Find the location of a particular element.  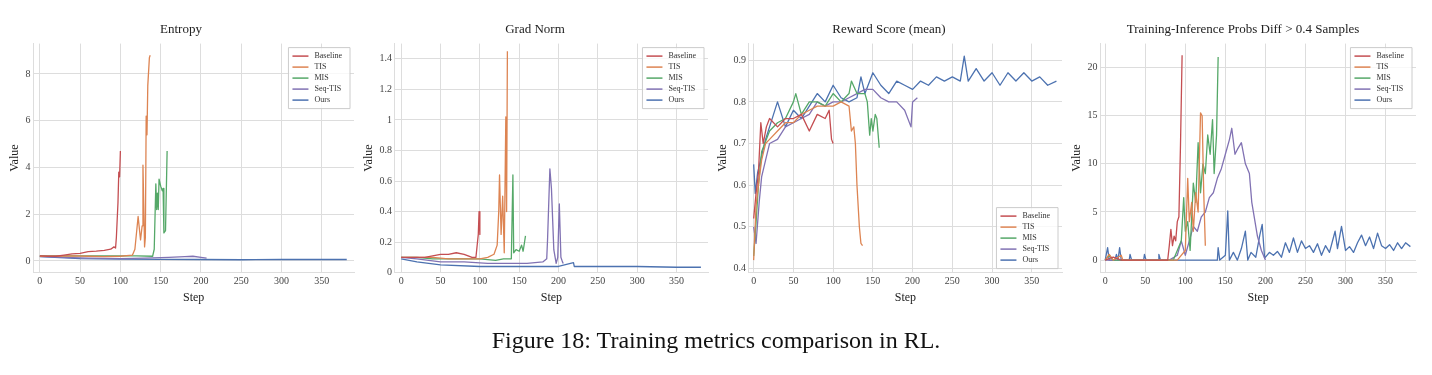

y-tick-label: 1 is located at coordinates (389, 119).